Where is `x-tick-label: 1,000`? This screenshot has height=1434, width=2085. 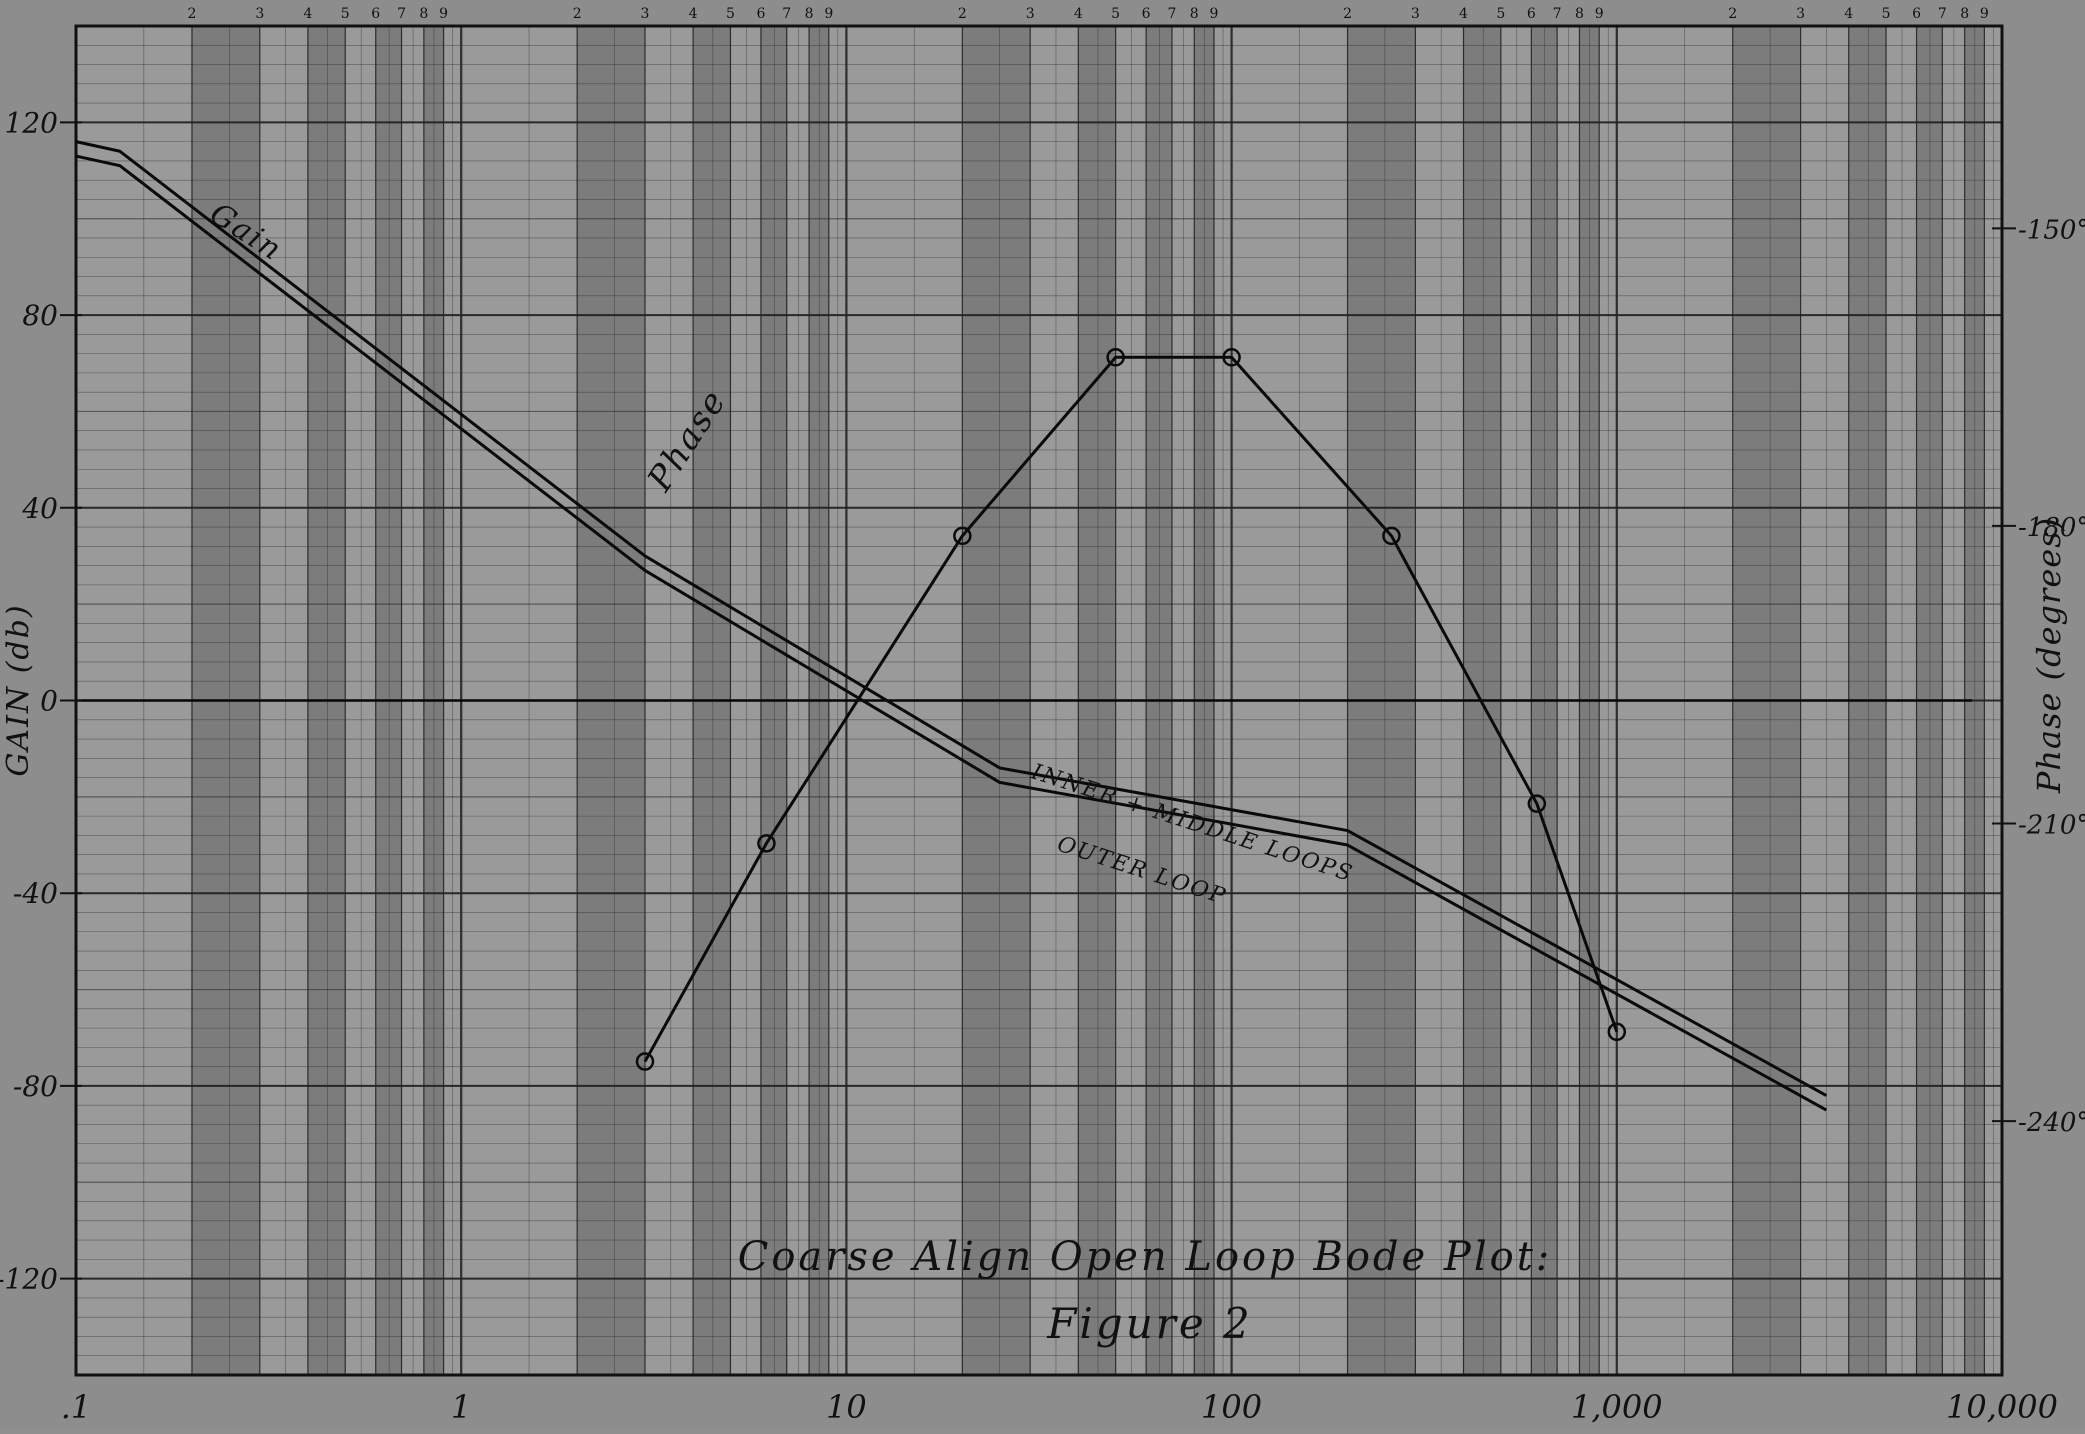
x-tick-label: 1,000 is located at coordinates (1617, 1407).